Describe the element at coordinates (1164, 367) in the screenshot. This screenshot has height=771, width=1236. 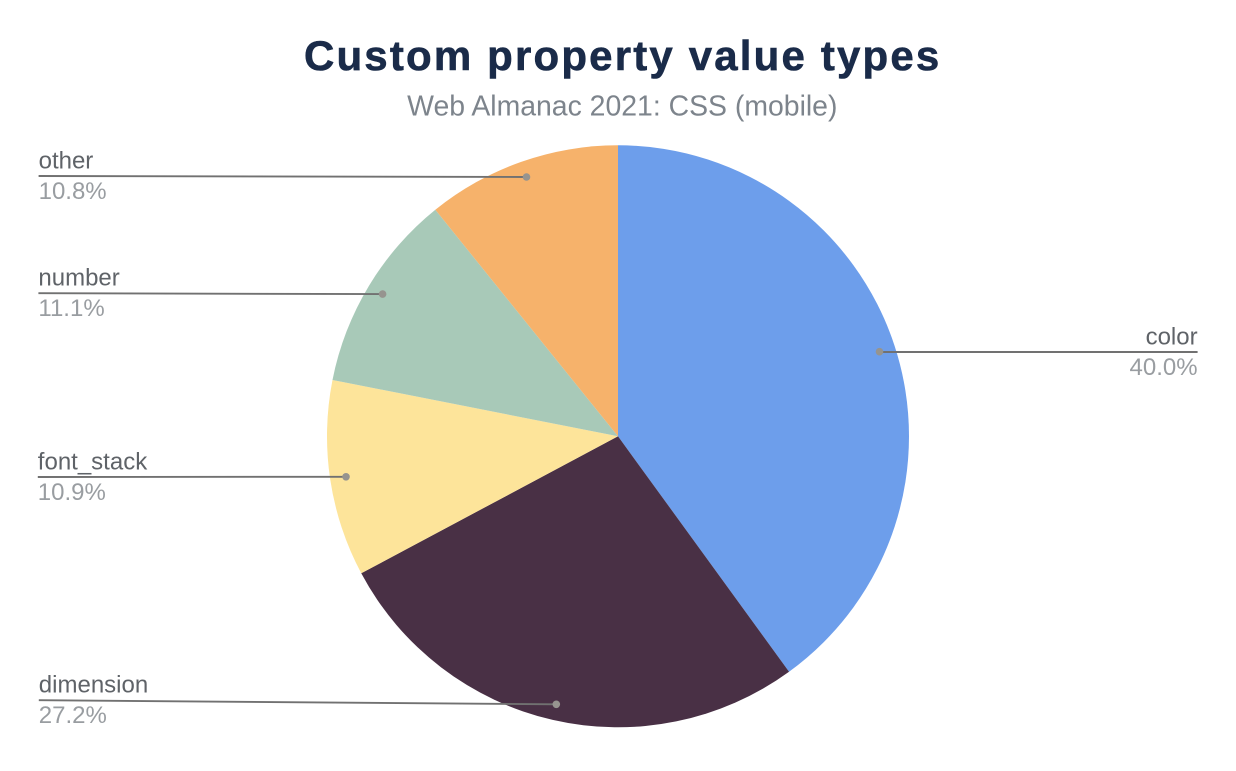
I see `svg-text: 40.0%` at that location.